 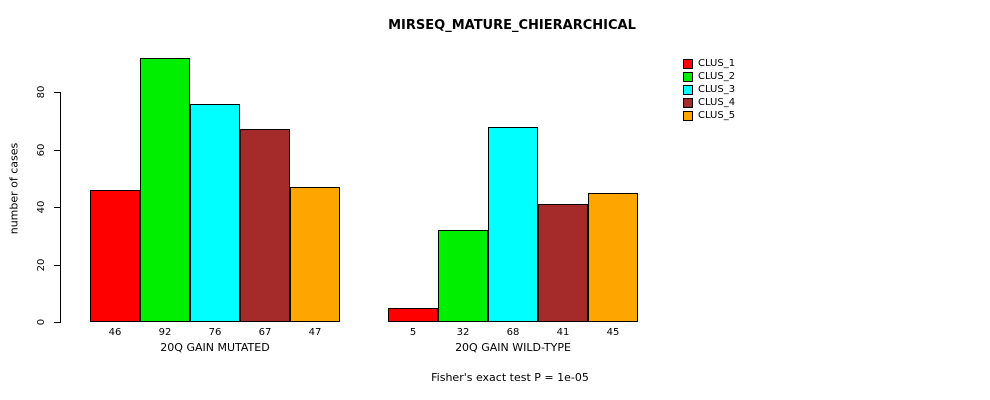 I want to click on y-axis-tick-label: 20, so click(x=41, y=264).